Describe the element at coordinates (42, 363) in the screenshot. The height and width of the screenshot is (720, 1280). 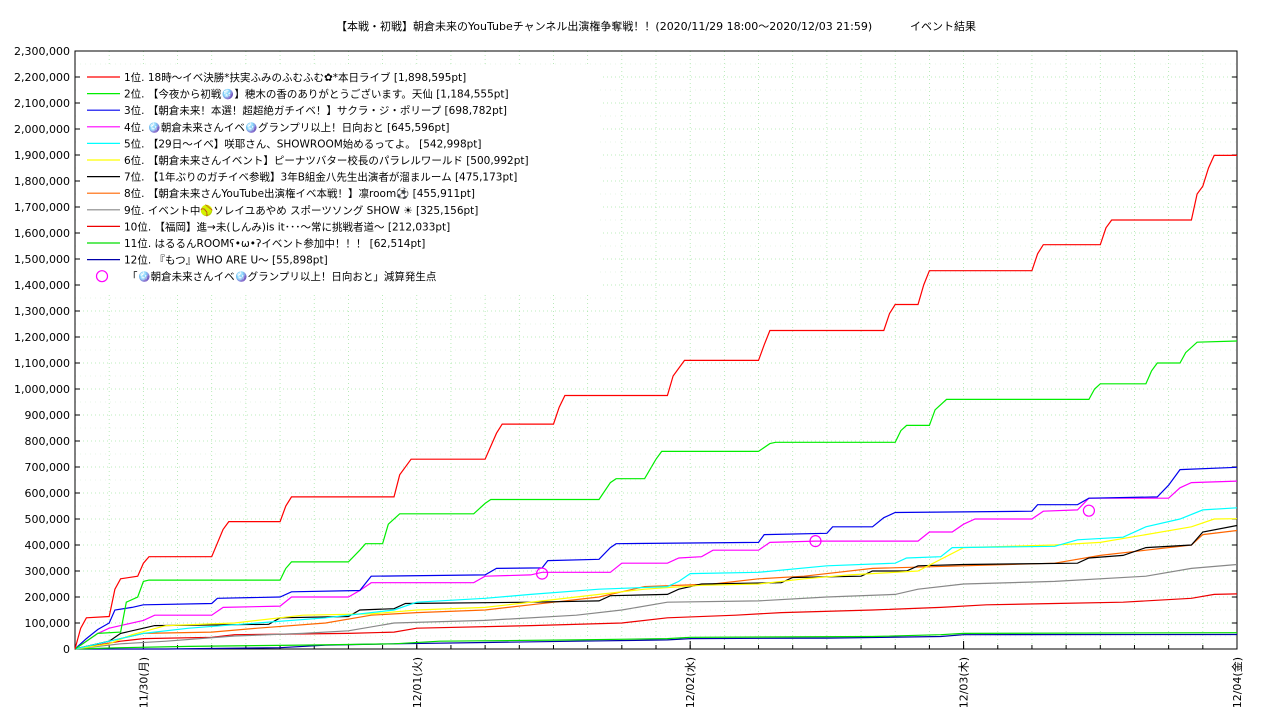
I see `y-tick-label: 1,100,000` at that location.